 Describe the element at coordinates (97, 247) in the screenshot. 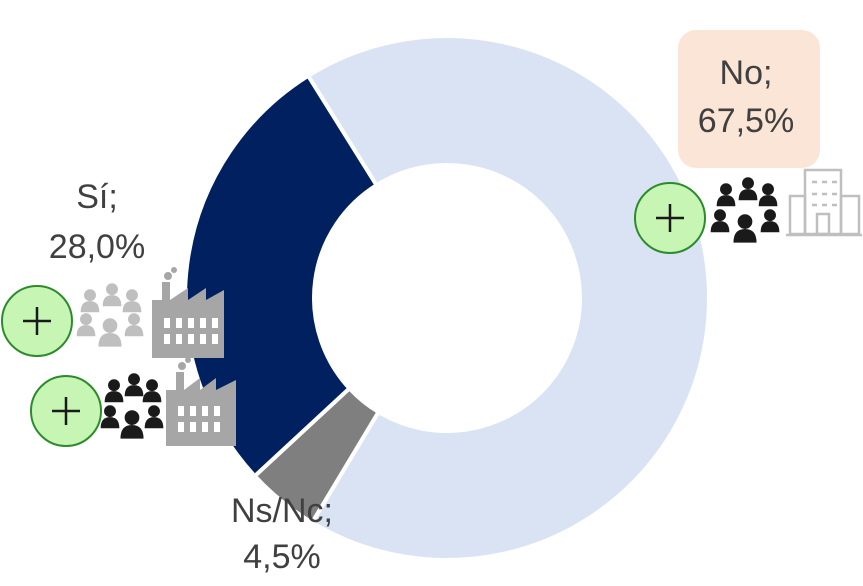

I see `si-label-value: 28,0%` at that location.